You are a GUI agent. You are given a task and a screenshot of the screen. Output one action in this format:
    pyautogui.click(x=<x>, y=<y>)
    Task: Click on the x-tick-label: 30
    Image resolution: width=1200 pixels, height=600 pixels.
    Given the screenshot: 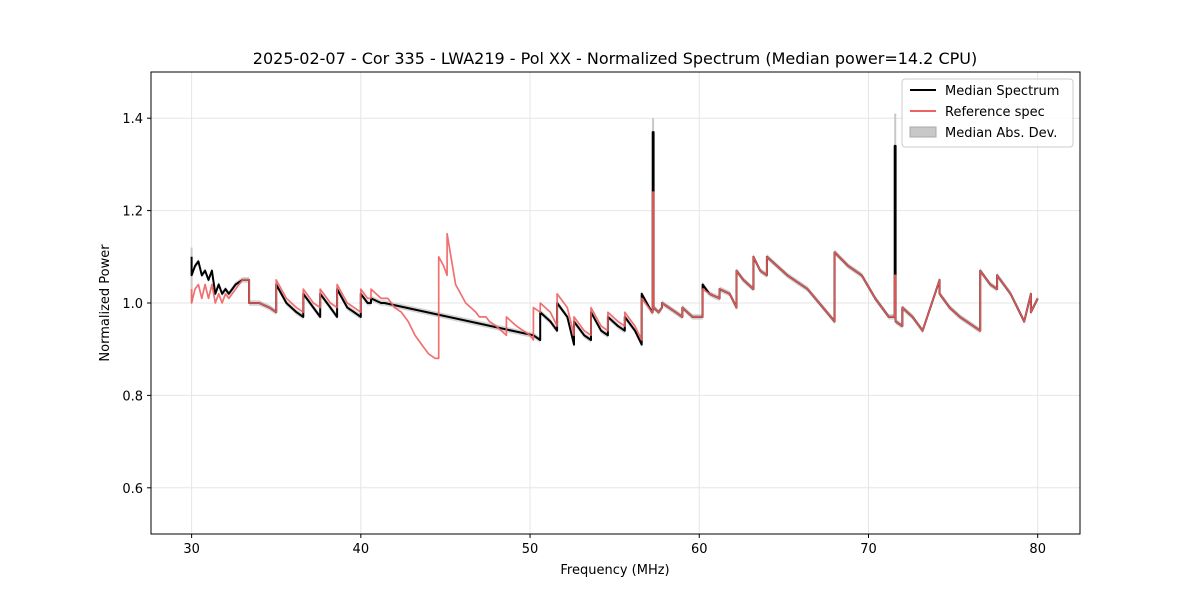 What is the action you would take?
    pyautogui.click(x=191, y=549)
    